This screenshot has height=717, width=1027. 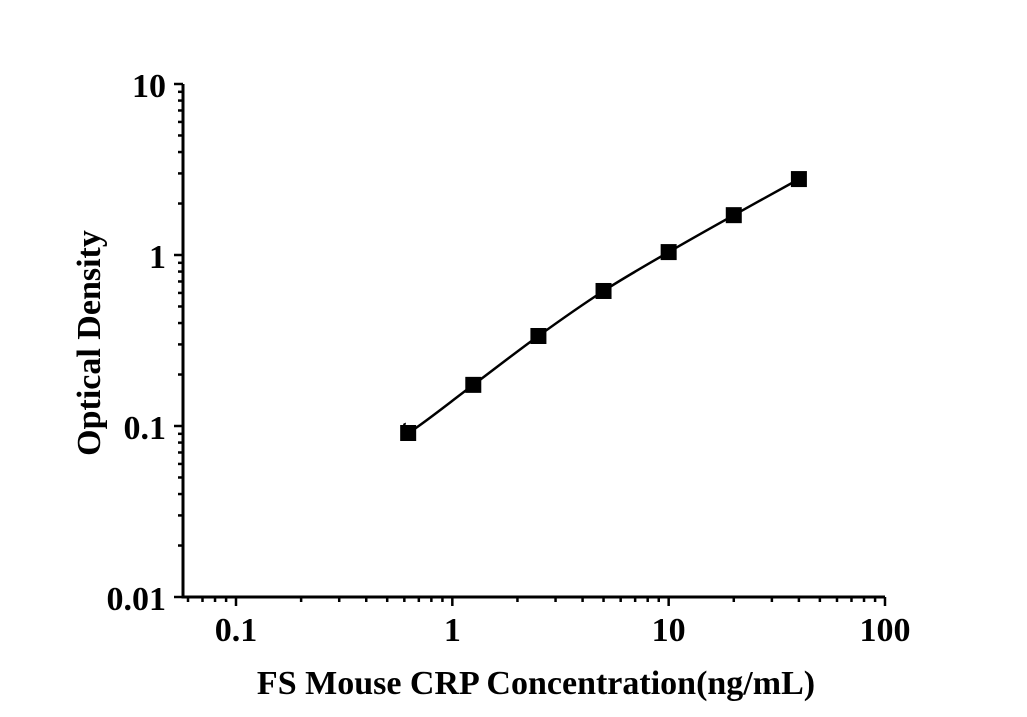 I want to click on x-tick-label: 10, so click(x=669, y=630).